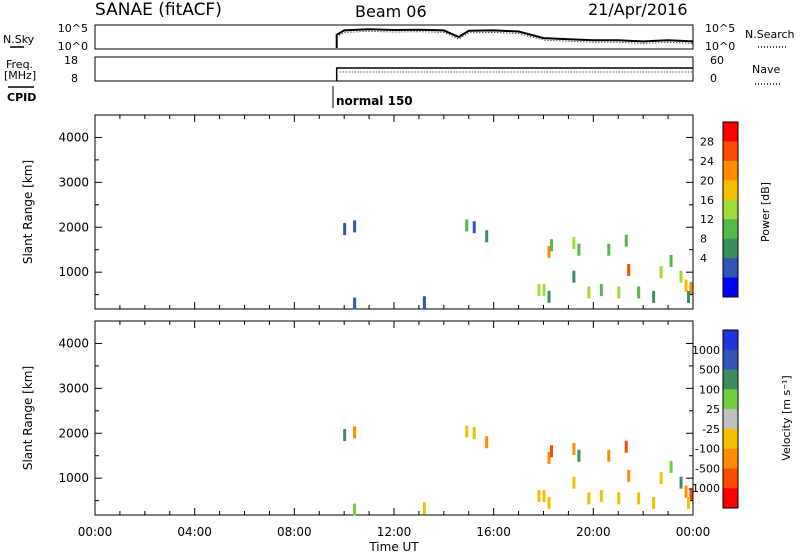 The image size is (800, 554). I want to click on nsearch-tick-top: 10^5, so click(720, 28).